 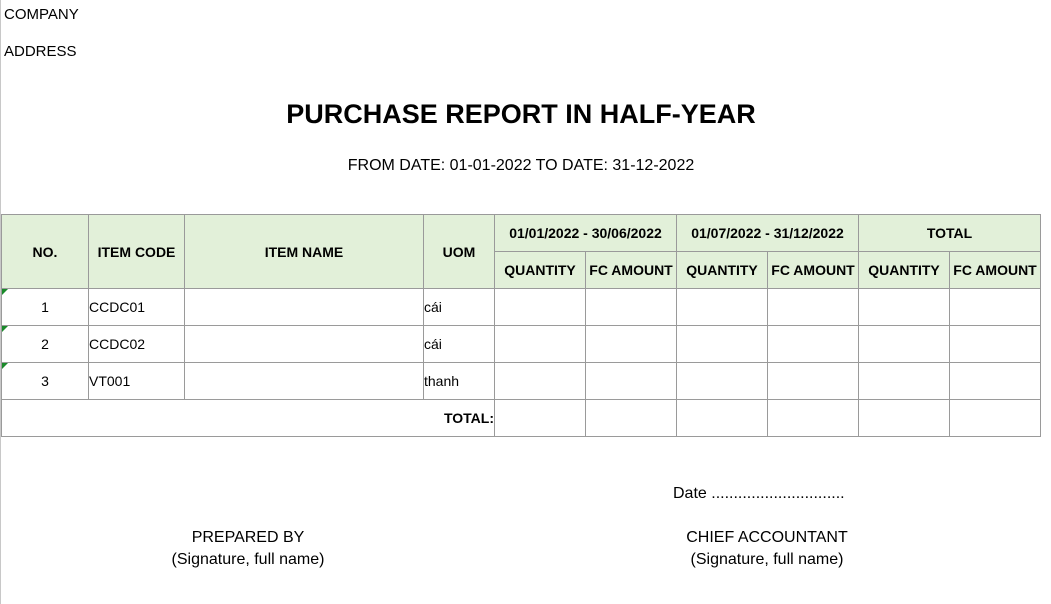 I want to click on company-label: COMPANY, so click(x=41, y=14).